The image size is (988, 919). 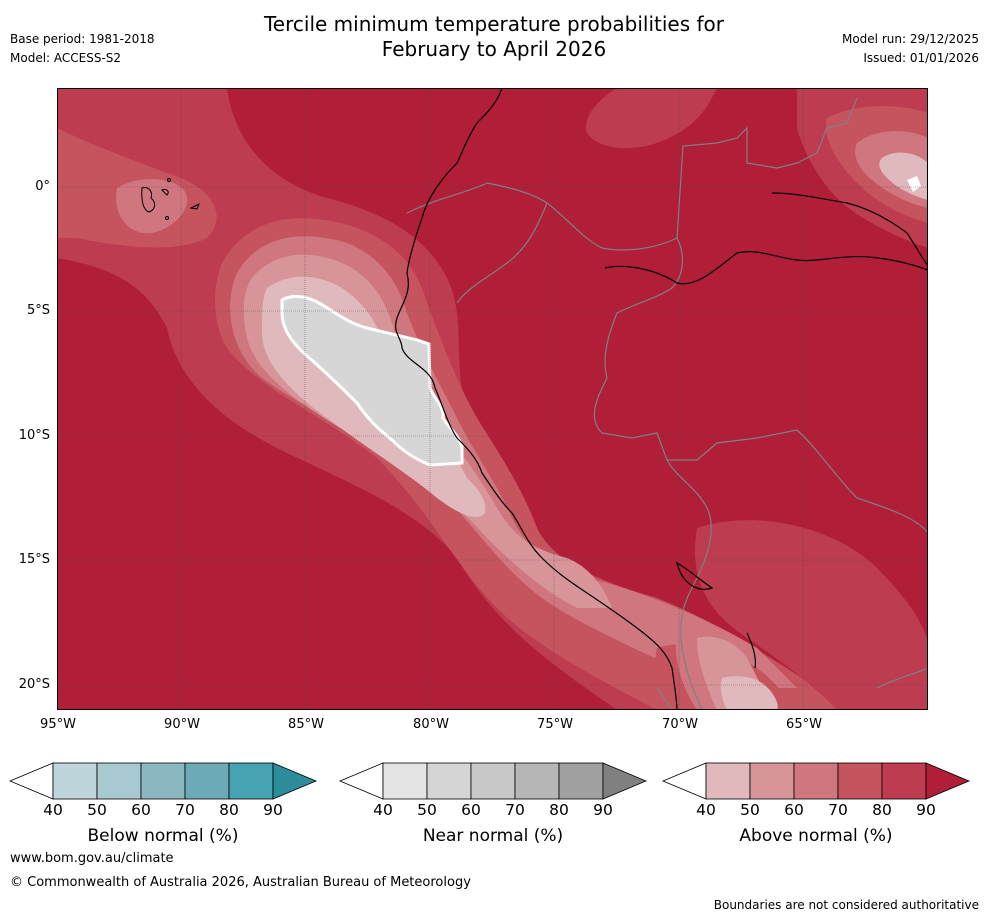 I want to click on above-tick-40: 40, so click(x=706, y=810).